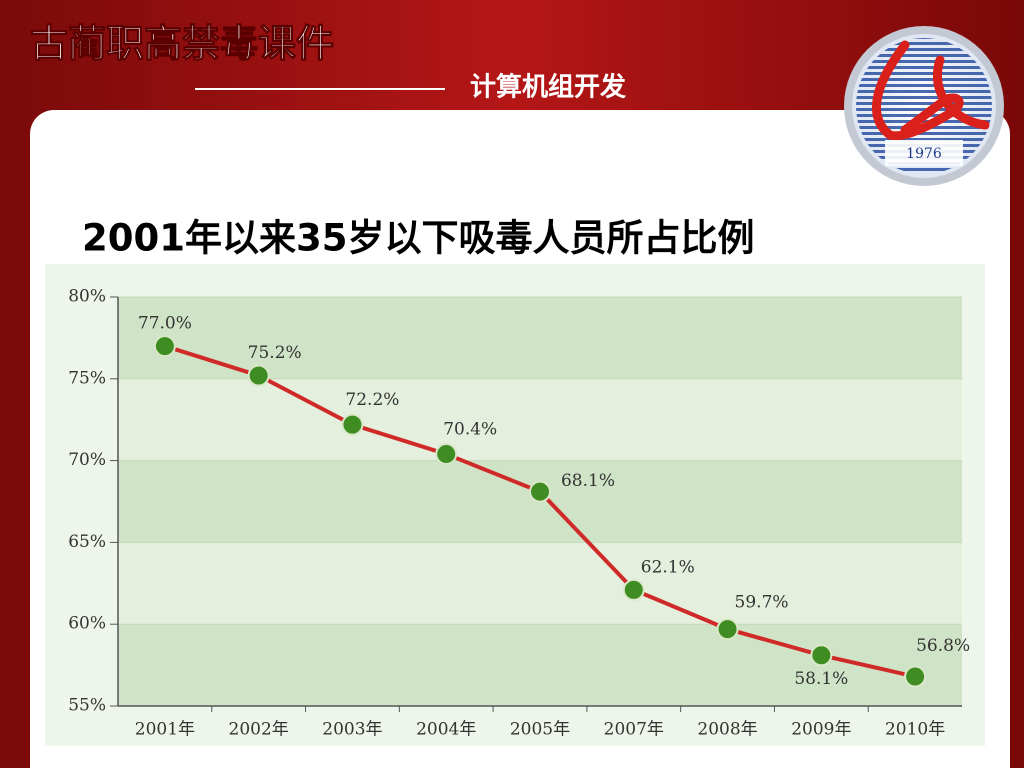  Describe the element at coordinates (87, 624) in the screenshot. I see `y-tick-label: 60%` at that location.